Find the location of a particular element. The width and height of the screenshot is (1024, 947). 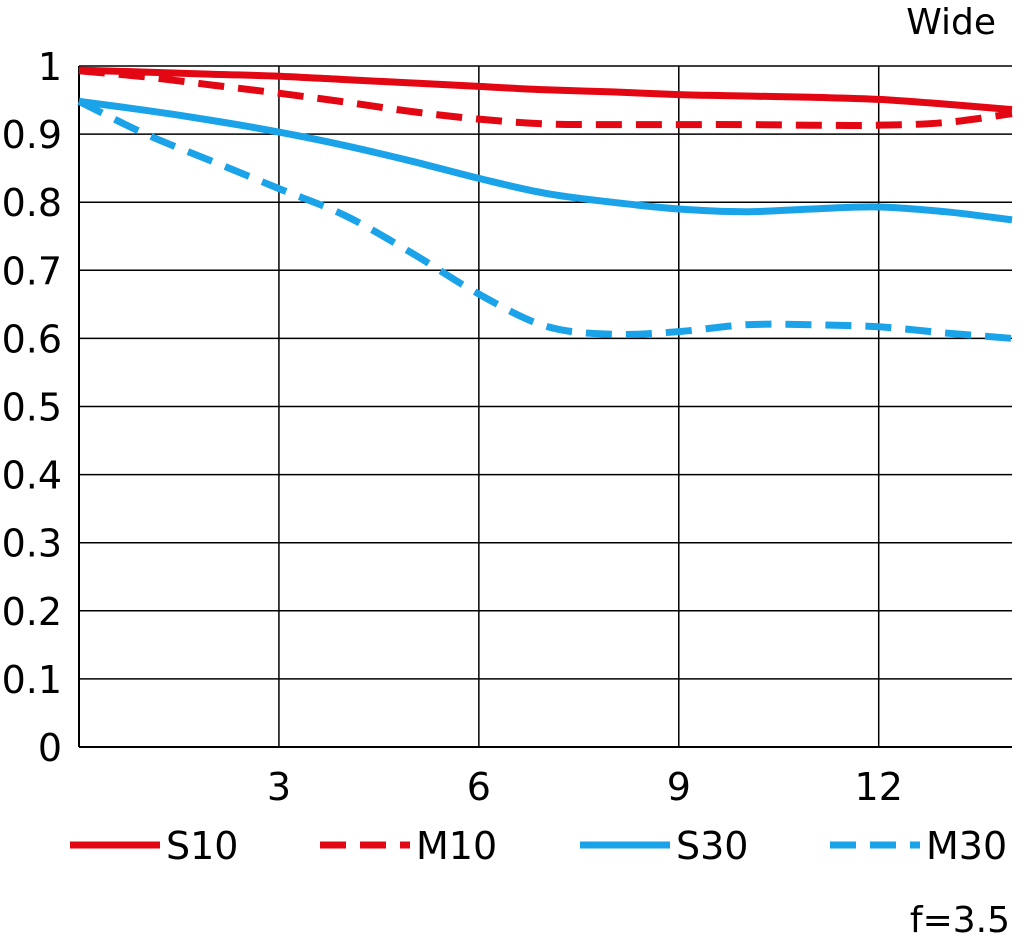

x-axis-ticks: 3 6 9 12 is located at coordinates (585, 787).